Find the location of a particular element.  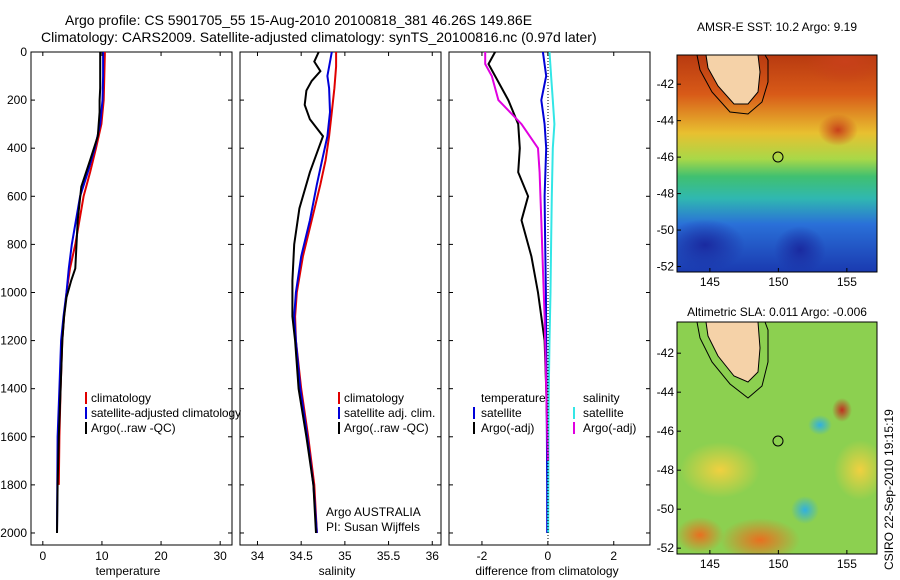

series-line-salinity-satellite is located at coordinates (551, 292).